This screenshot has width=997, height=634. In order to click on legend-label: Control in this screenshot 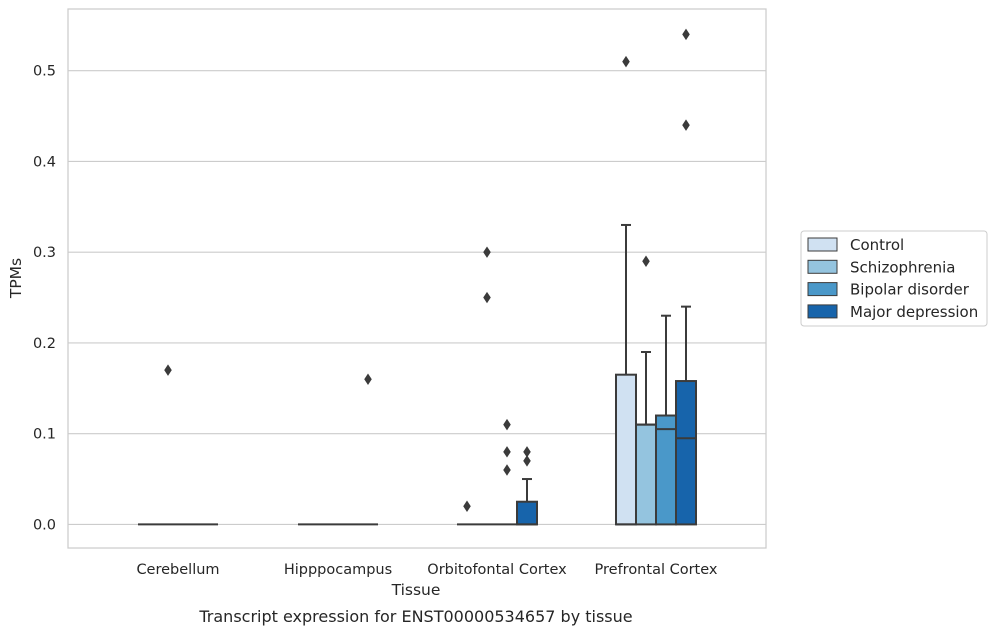, I will do `click(877, 245)`.